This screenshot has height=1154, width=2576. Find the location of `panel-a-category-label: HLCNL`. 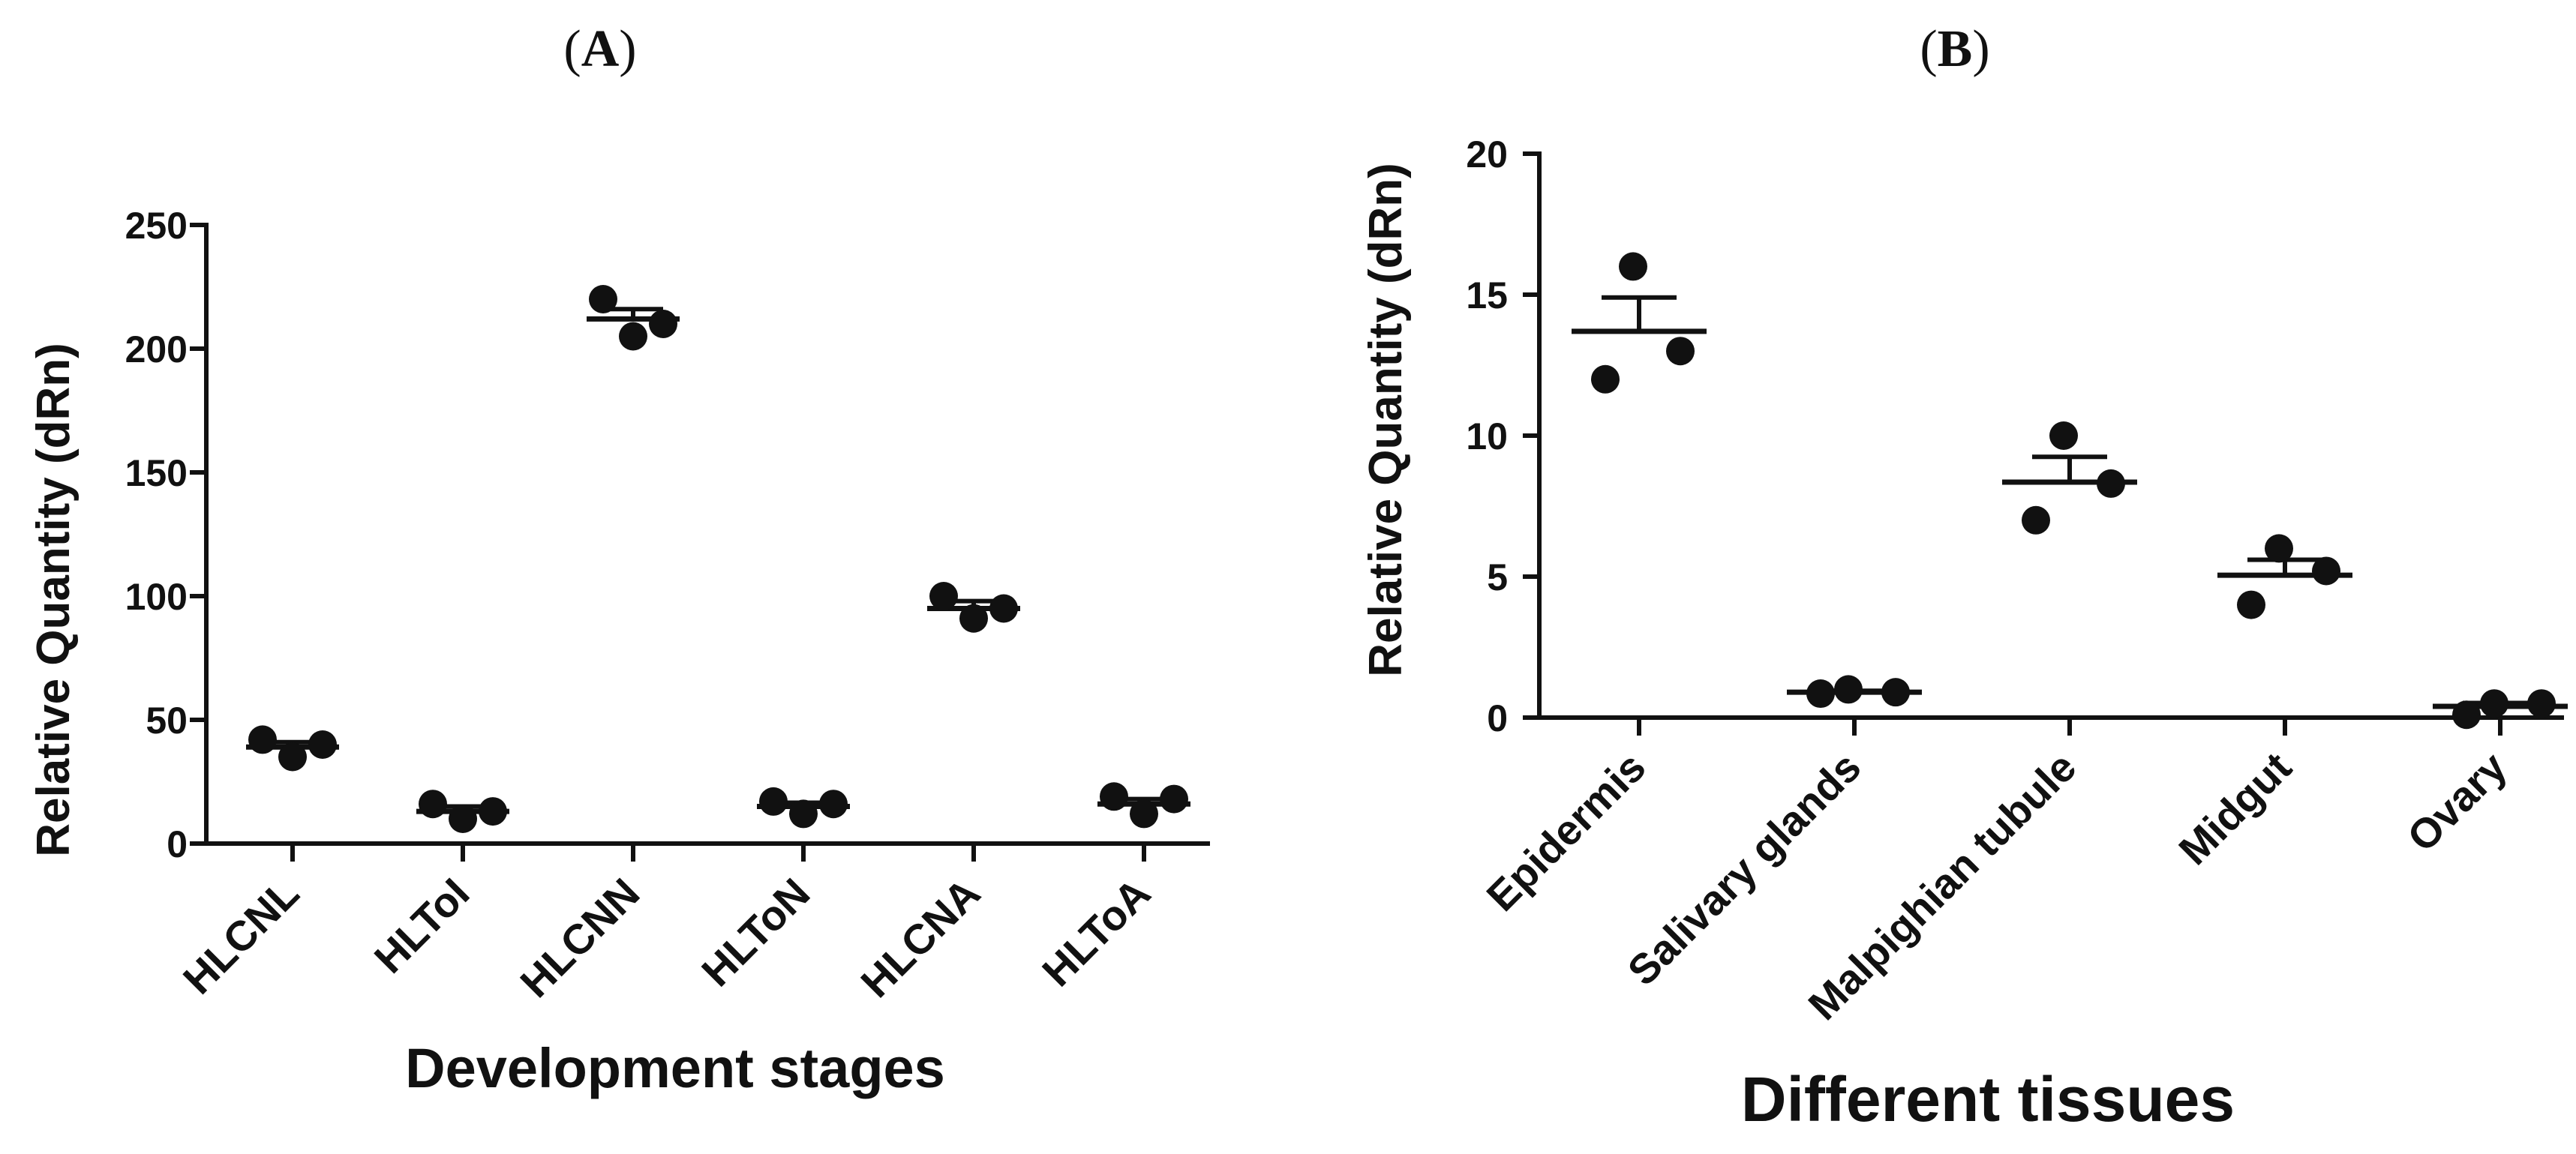

panel-a-category-label: HLCNL is located at coordinates (241, 936).